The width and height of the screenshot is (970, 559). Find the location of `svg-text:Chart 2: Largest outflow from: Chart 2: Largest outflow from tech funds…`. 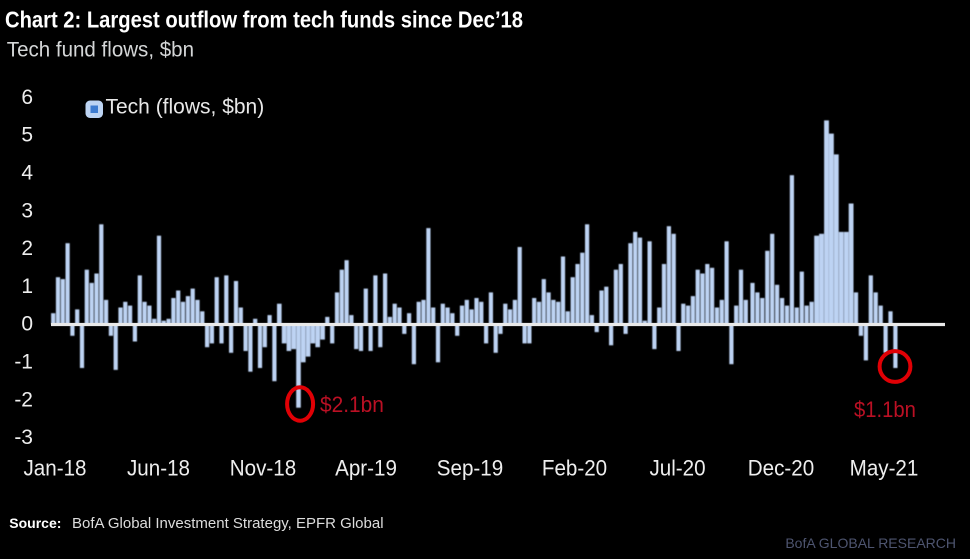

svg-text:Chart 2: Largest outflow from: Chart 2: Largest outflow from tech funds… is located at coordinates (264, 19).